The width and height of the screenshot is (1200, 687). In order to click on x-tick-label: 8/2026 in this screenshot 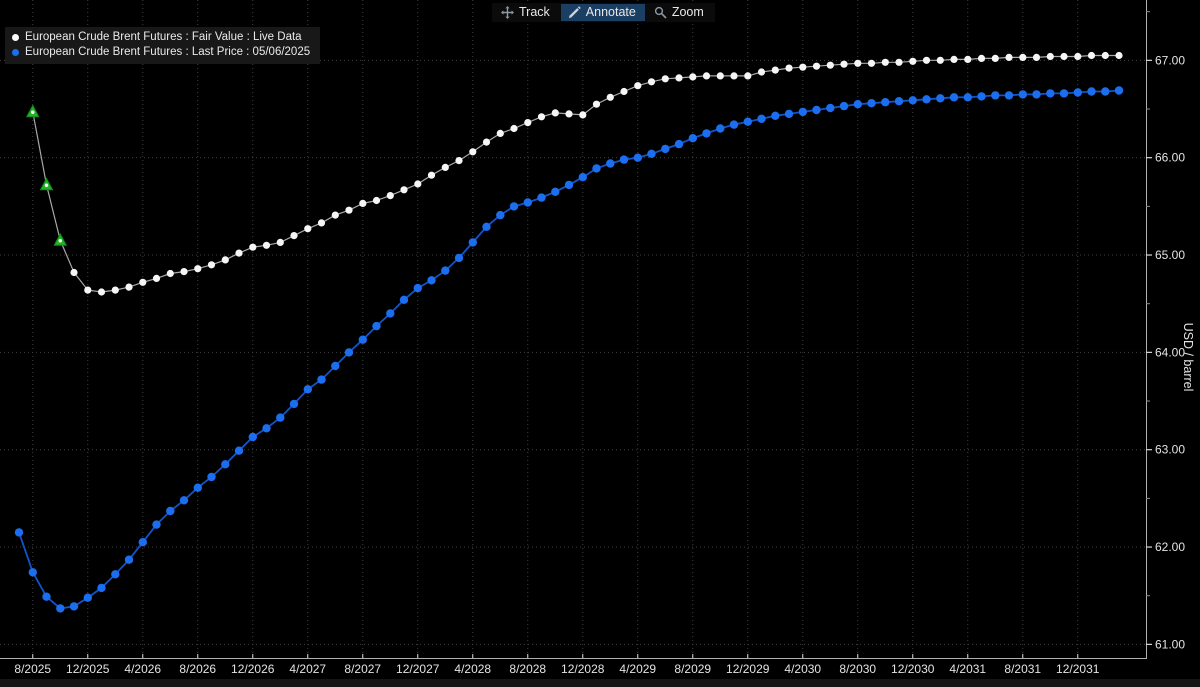, I will do `click(197, 669)`.